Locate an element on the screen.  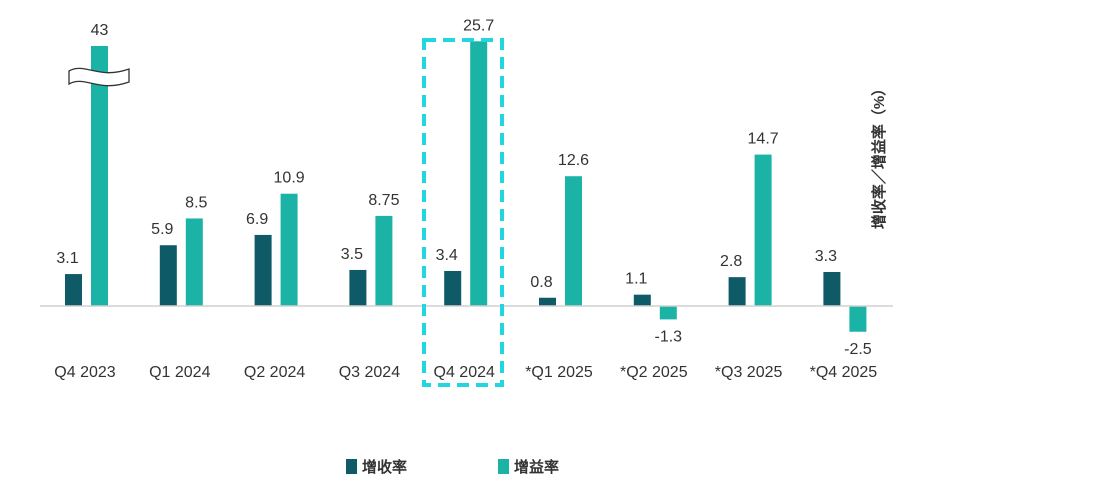
x-tick-label-8: *Q4 2025 is located at coordinates (844, 372).